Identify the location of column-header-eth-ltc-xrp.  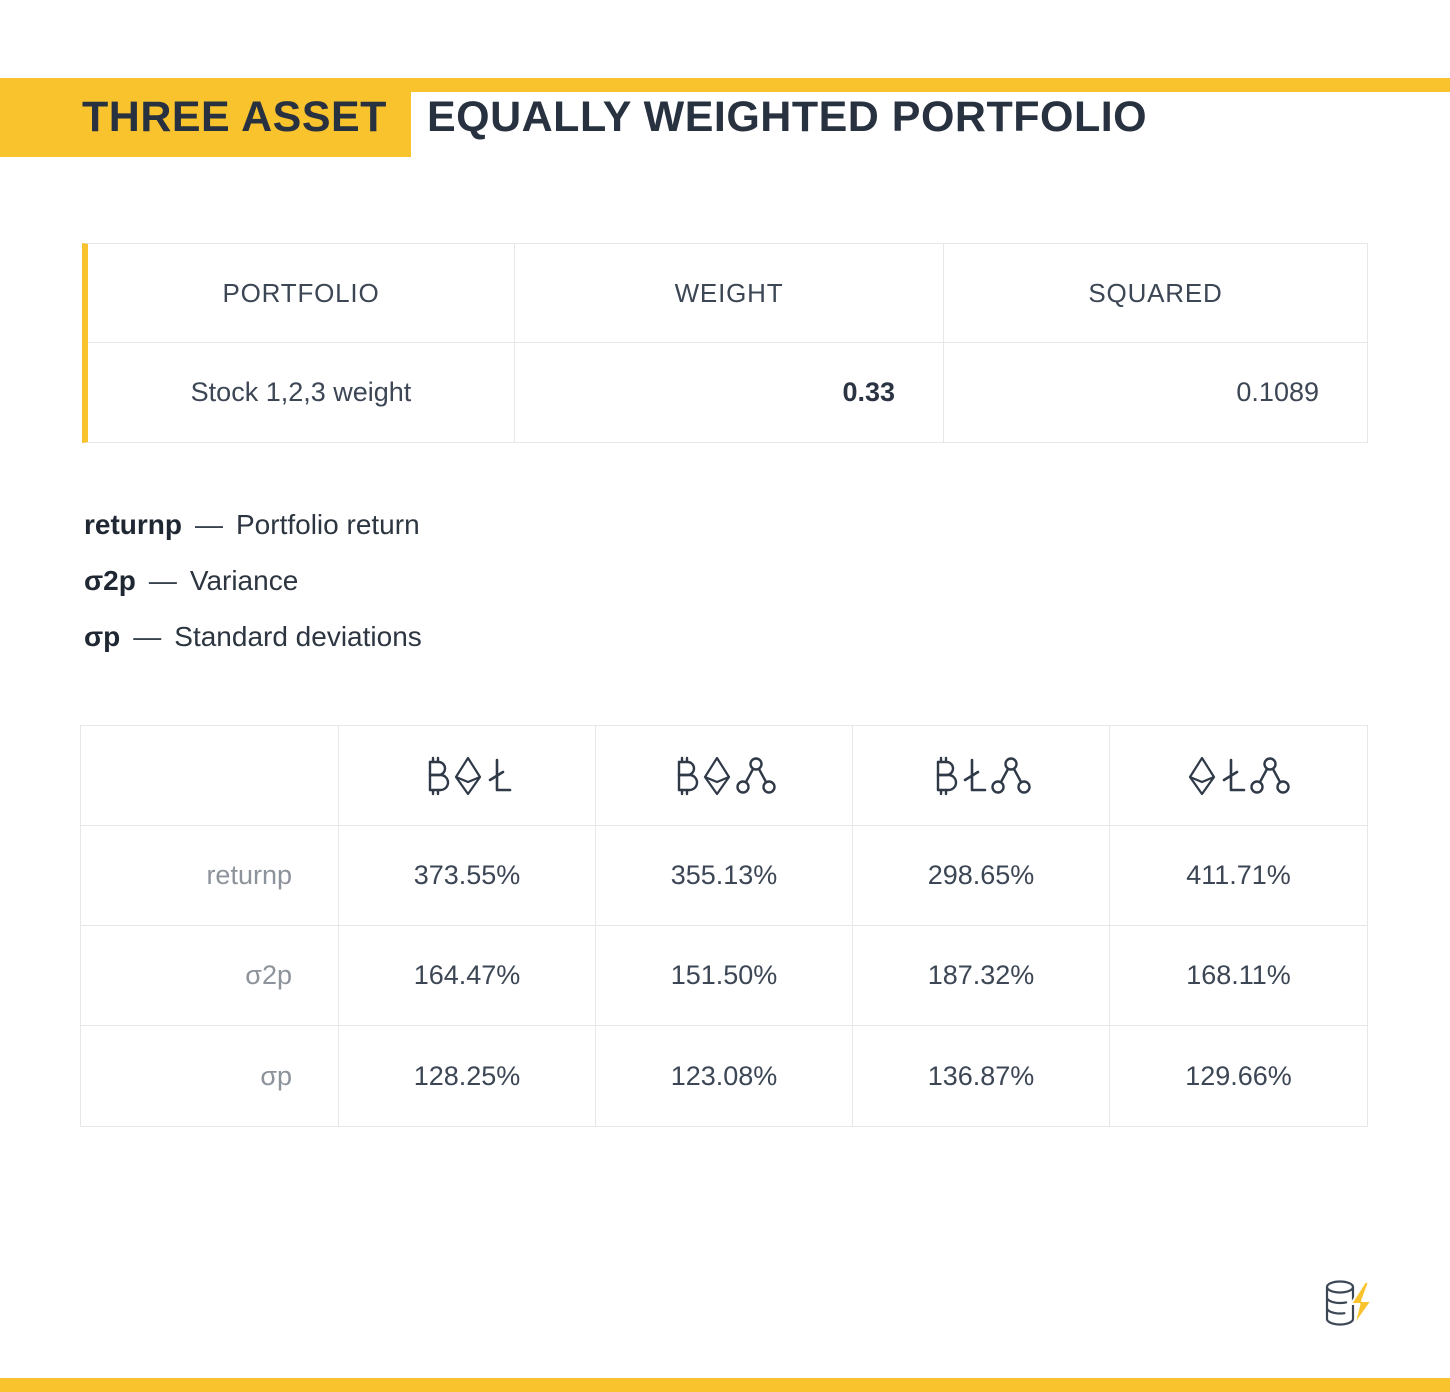
(1238, 776).